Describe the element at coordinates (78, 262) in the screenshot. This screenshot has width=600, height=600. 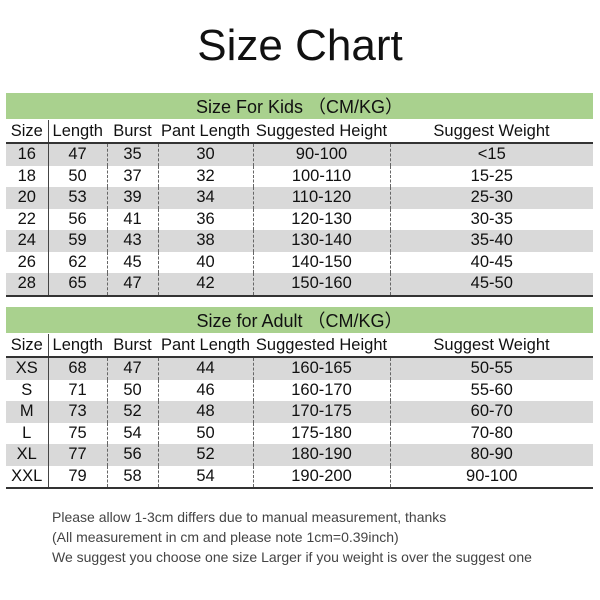
I see `table-cell: 62` at that location.